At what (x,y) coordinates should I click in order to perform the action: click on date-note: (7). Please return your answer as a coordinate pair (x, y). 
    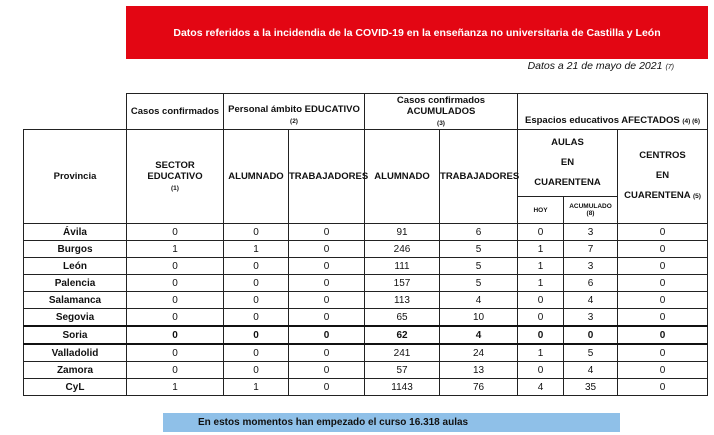
    Looking at the image, I should click on (669, 67).